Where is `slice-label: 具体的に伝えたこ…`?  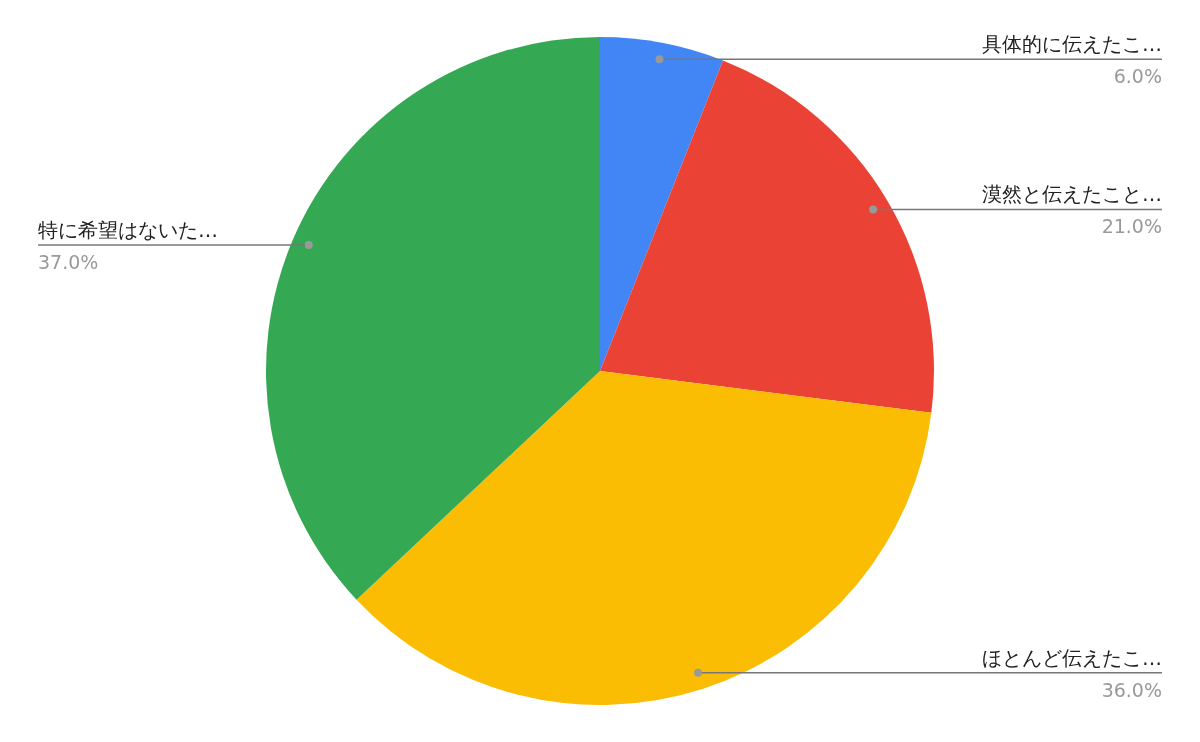
slice-label: 具体的に伝えたこ… is located at coordinates (1072, 44).